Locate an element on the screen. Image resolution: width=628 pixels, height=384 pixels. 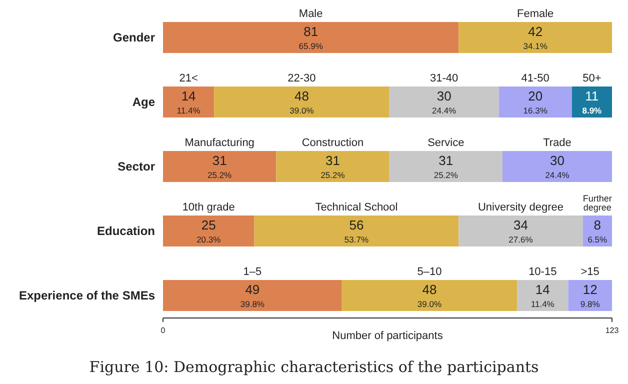
x-tick-label: 123 is located at coordinates (612, 330).